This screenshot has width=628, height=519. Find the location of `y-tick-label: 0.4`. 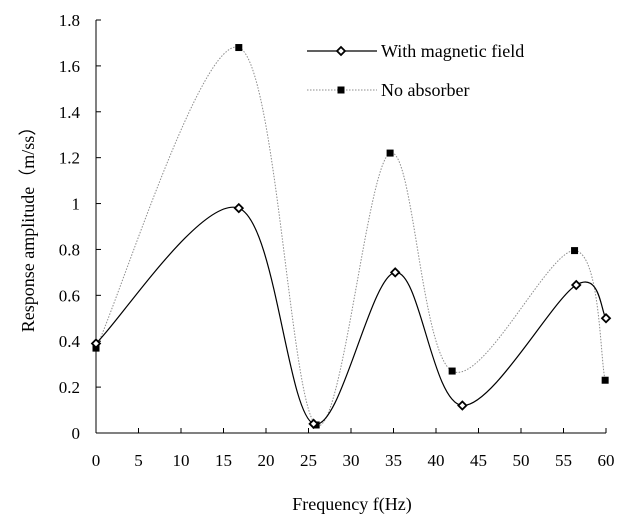

y-tick-label: 0.4 is located at coordinates (70, 341).